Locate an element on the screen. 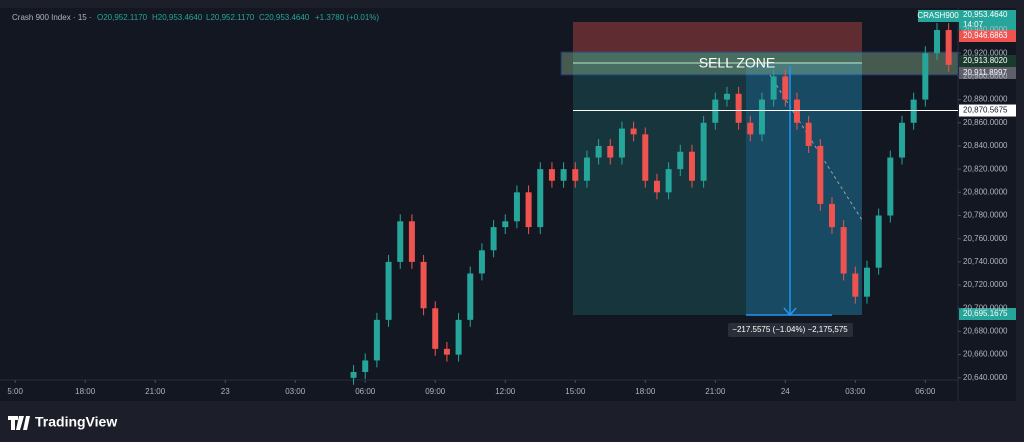 This screenshot has width=1024, height=442. zone-label: SELL ZONE is located at coordinates (737, 63).